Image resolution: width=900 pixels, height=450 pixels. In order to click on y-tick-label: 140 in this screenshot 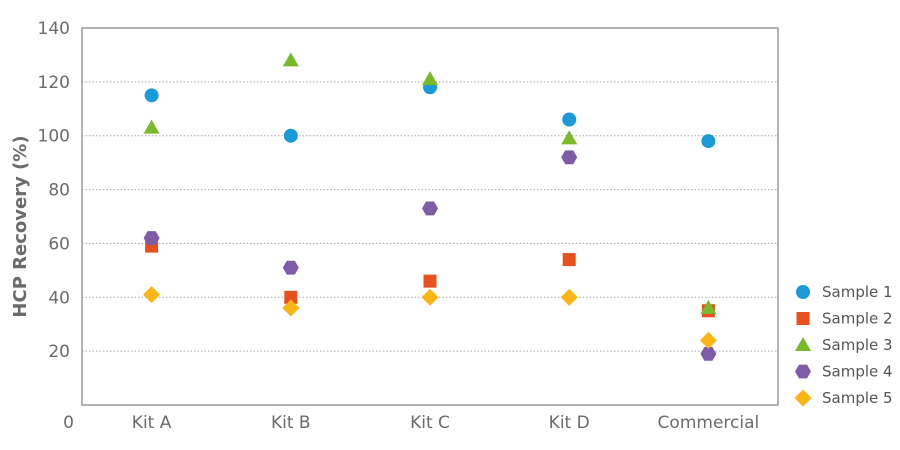, I will do `click(54, 29)`.